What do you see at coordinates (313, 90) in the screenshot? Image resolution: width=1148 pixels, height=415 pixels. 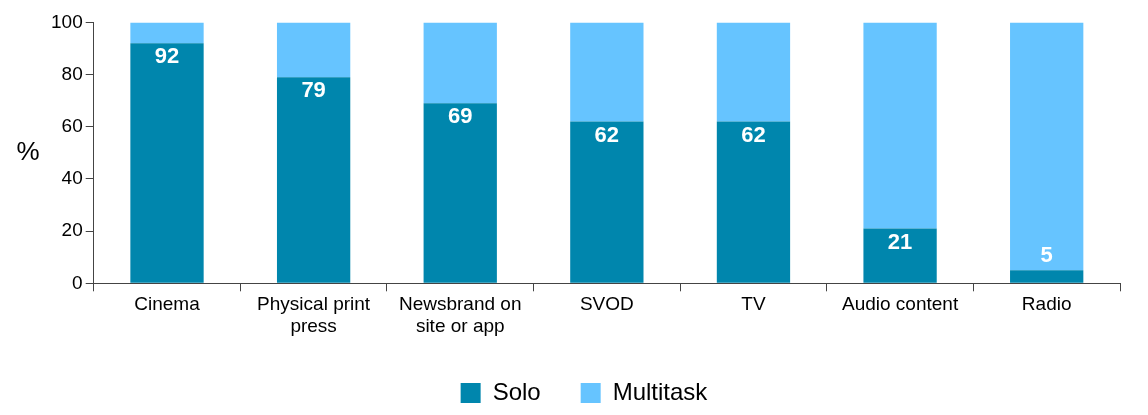 I see `data-label: 79` at bounding box center [313, 90].